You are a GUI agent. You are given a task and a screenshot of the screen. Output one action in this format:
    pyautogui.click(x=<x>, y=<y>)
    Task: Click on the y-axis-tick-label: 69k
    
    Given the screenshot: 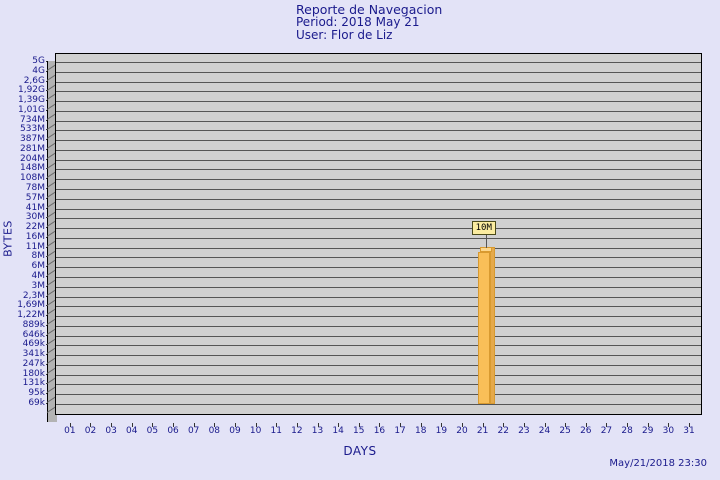 What is the action you would take?
    pyautogui.click(x=36, y=403)
    